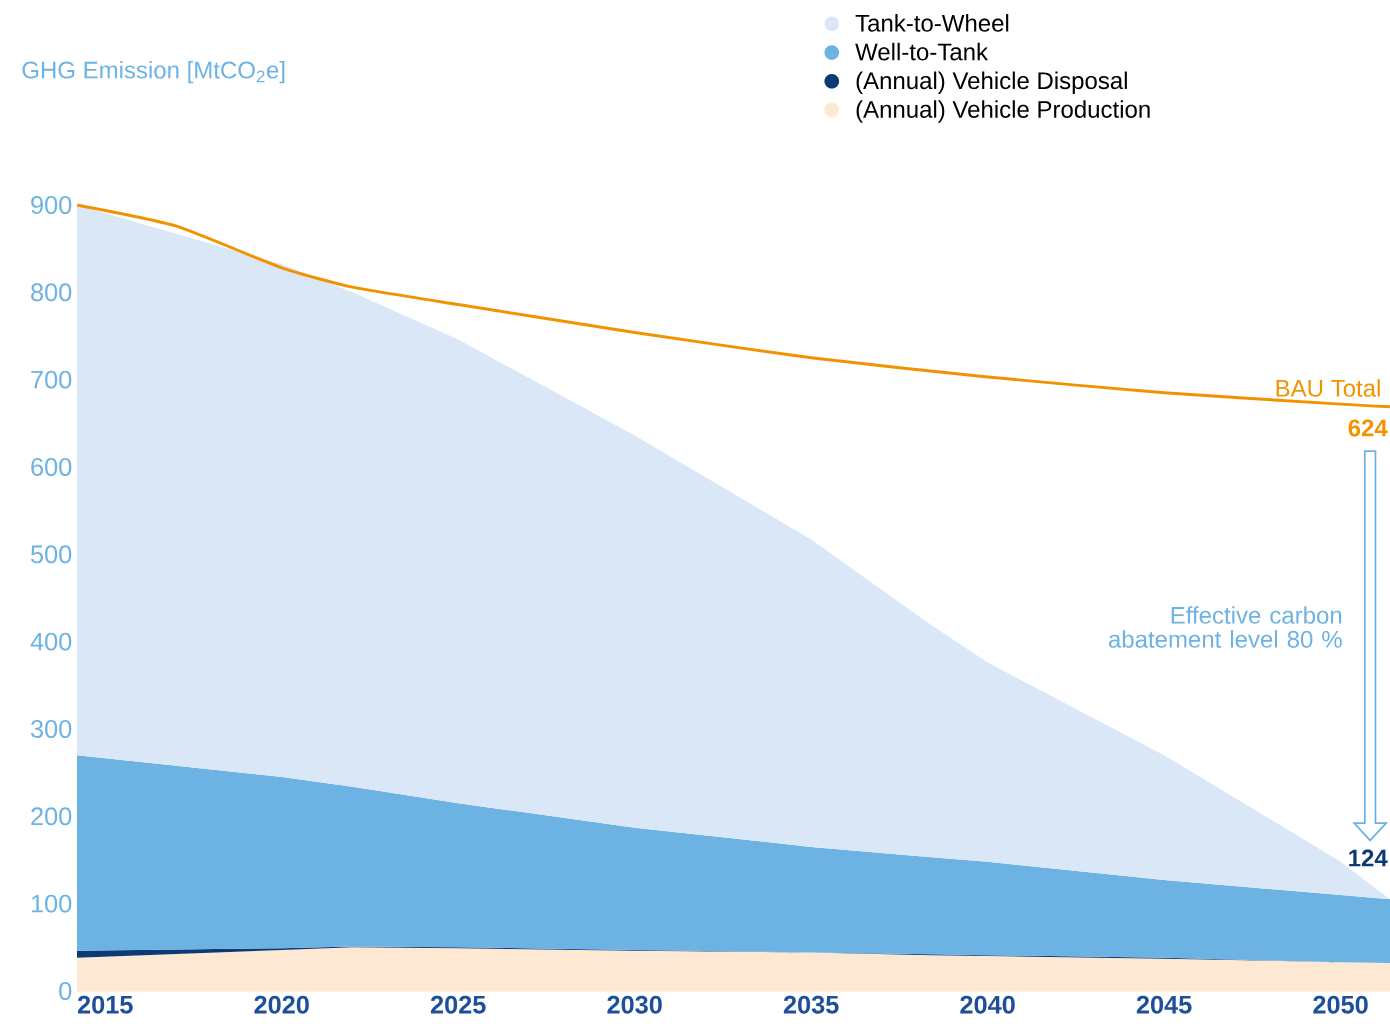 The width and height of the screenshot is (1390, 1024). What do you see at coordinates (51, 292) in the screenshot?
I see `y-tick-label: 800` at bounding box center [51, 292].